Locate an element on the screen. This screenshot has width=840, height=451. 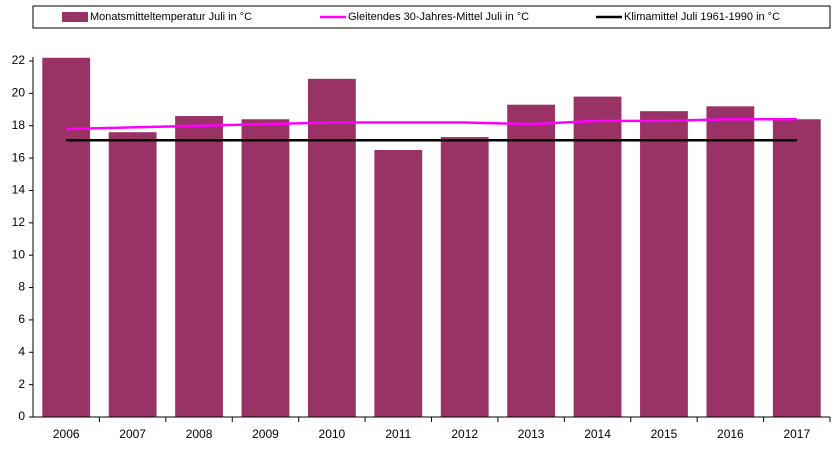
line is located at coordinates (431, 124).